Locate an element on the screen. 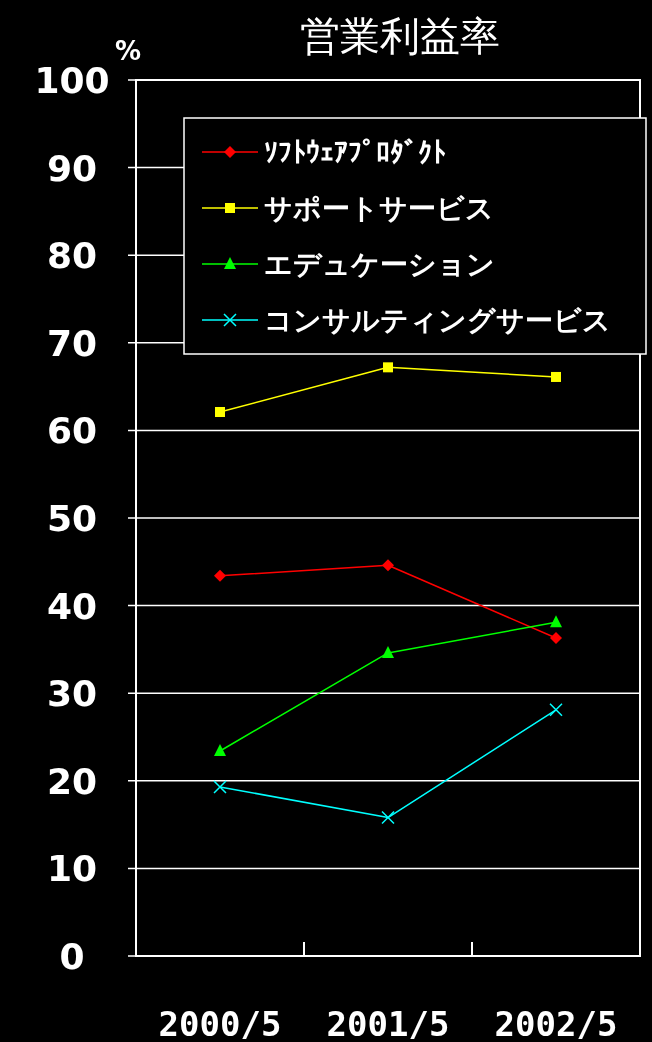  x-tick-label: 2000/5 is located at coordinates (220, 1023).